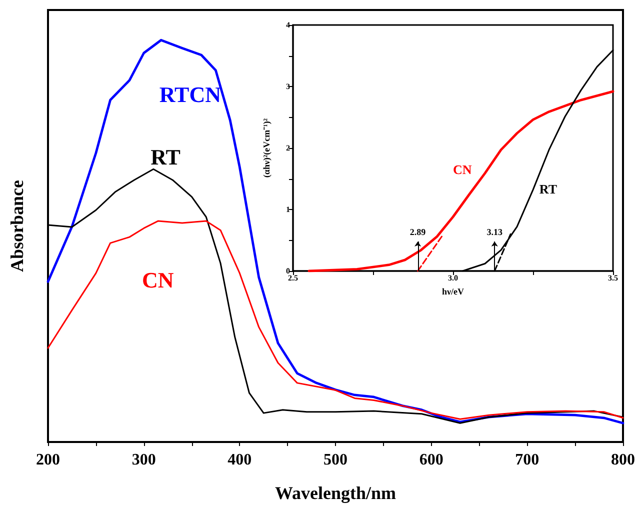 The width and height of the screenshot is (638, 511). I want to click on x-tick-label: 300, so click(144, 460).